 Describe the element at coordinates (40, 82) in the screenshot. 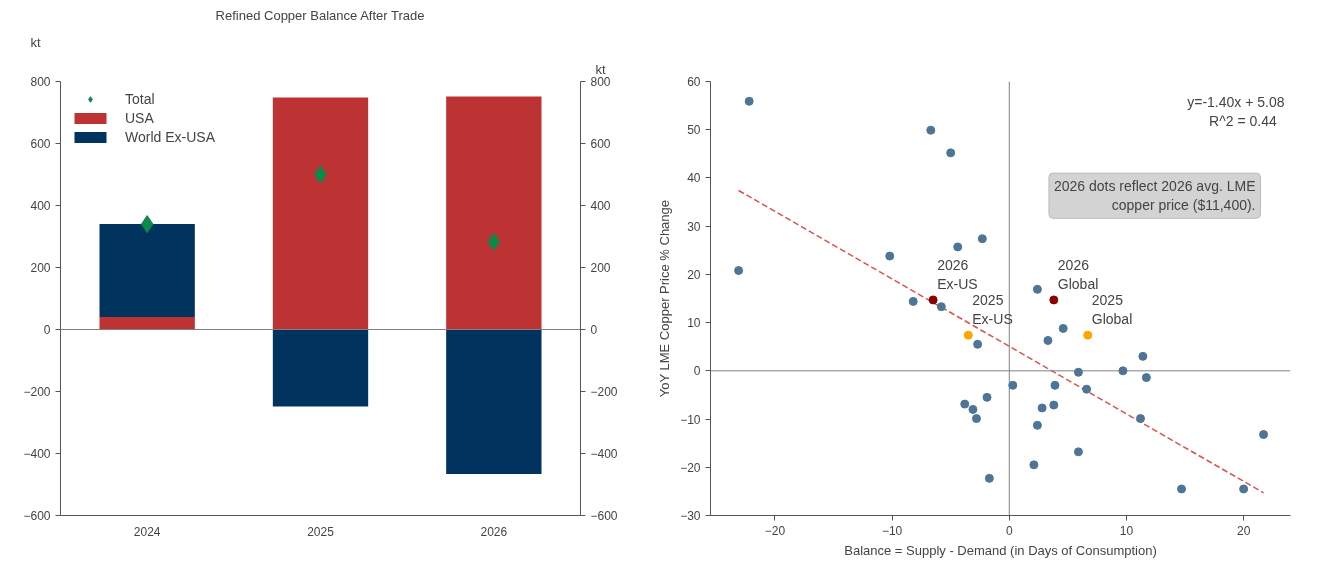

I see `y-tick-label: 800` at that location.